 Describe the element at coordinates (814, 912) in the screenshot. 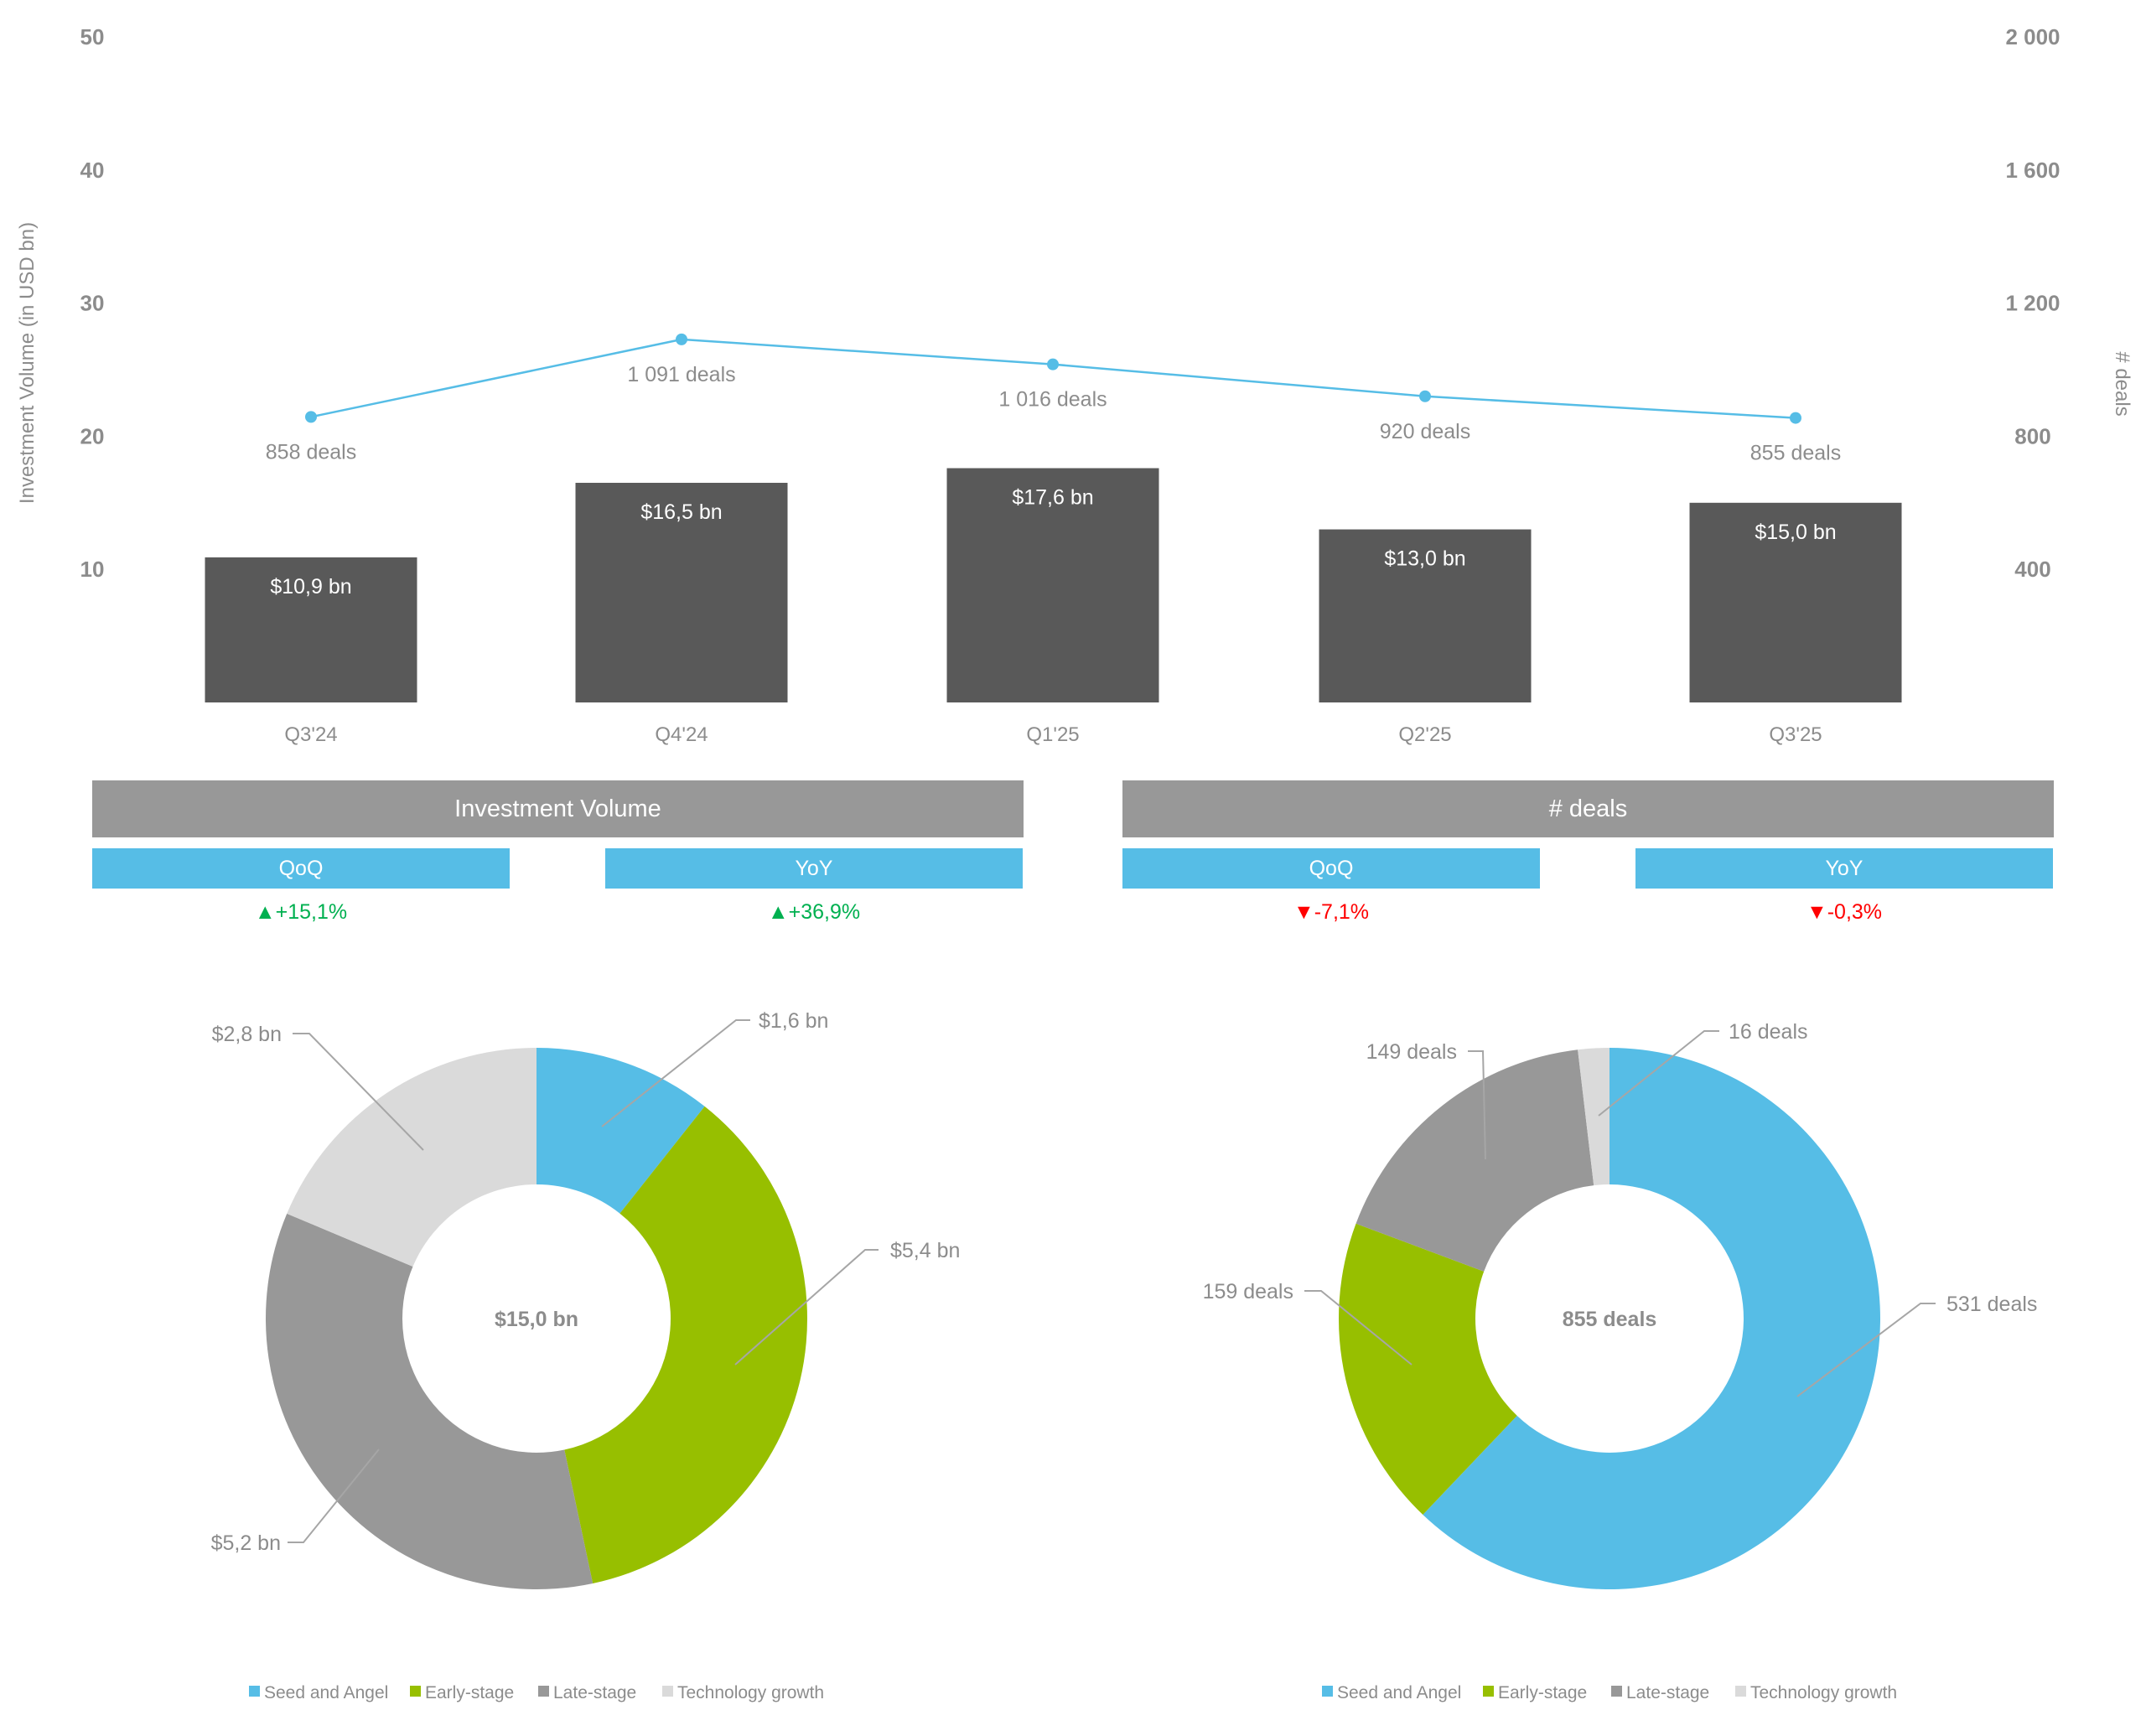

I see `kpi-volume-yoy-value: ▲+36,9%` at that location.